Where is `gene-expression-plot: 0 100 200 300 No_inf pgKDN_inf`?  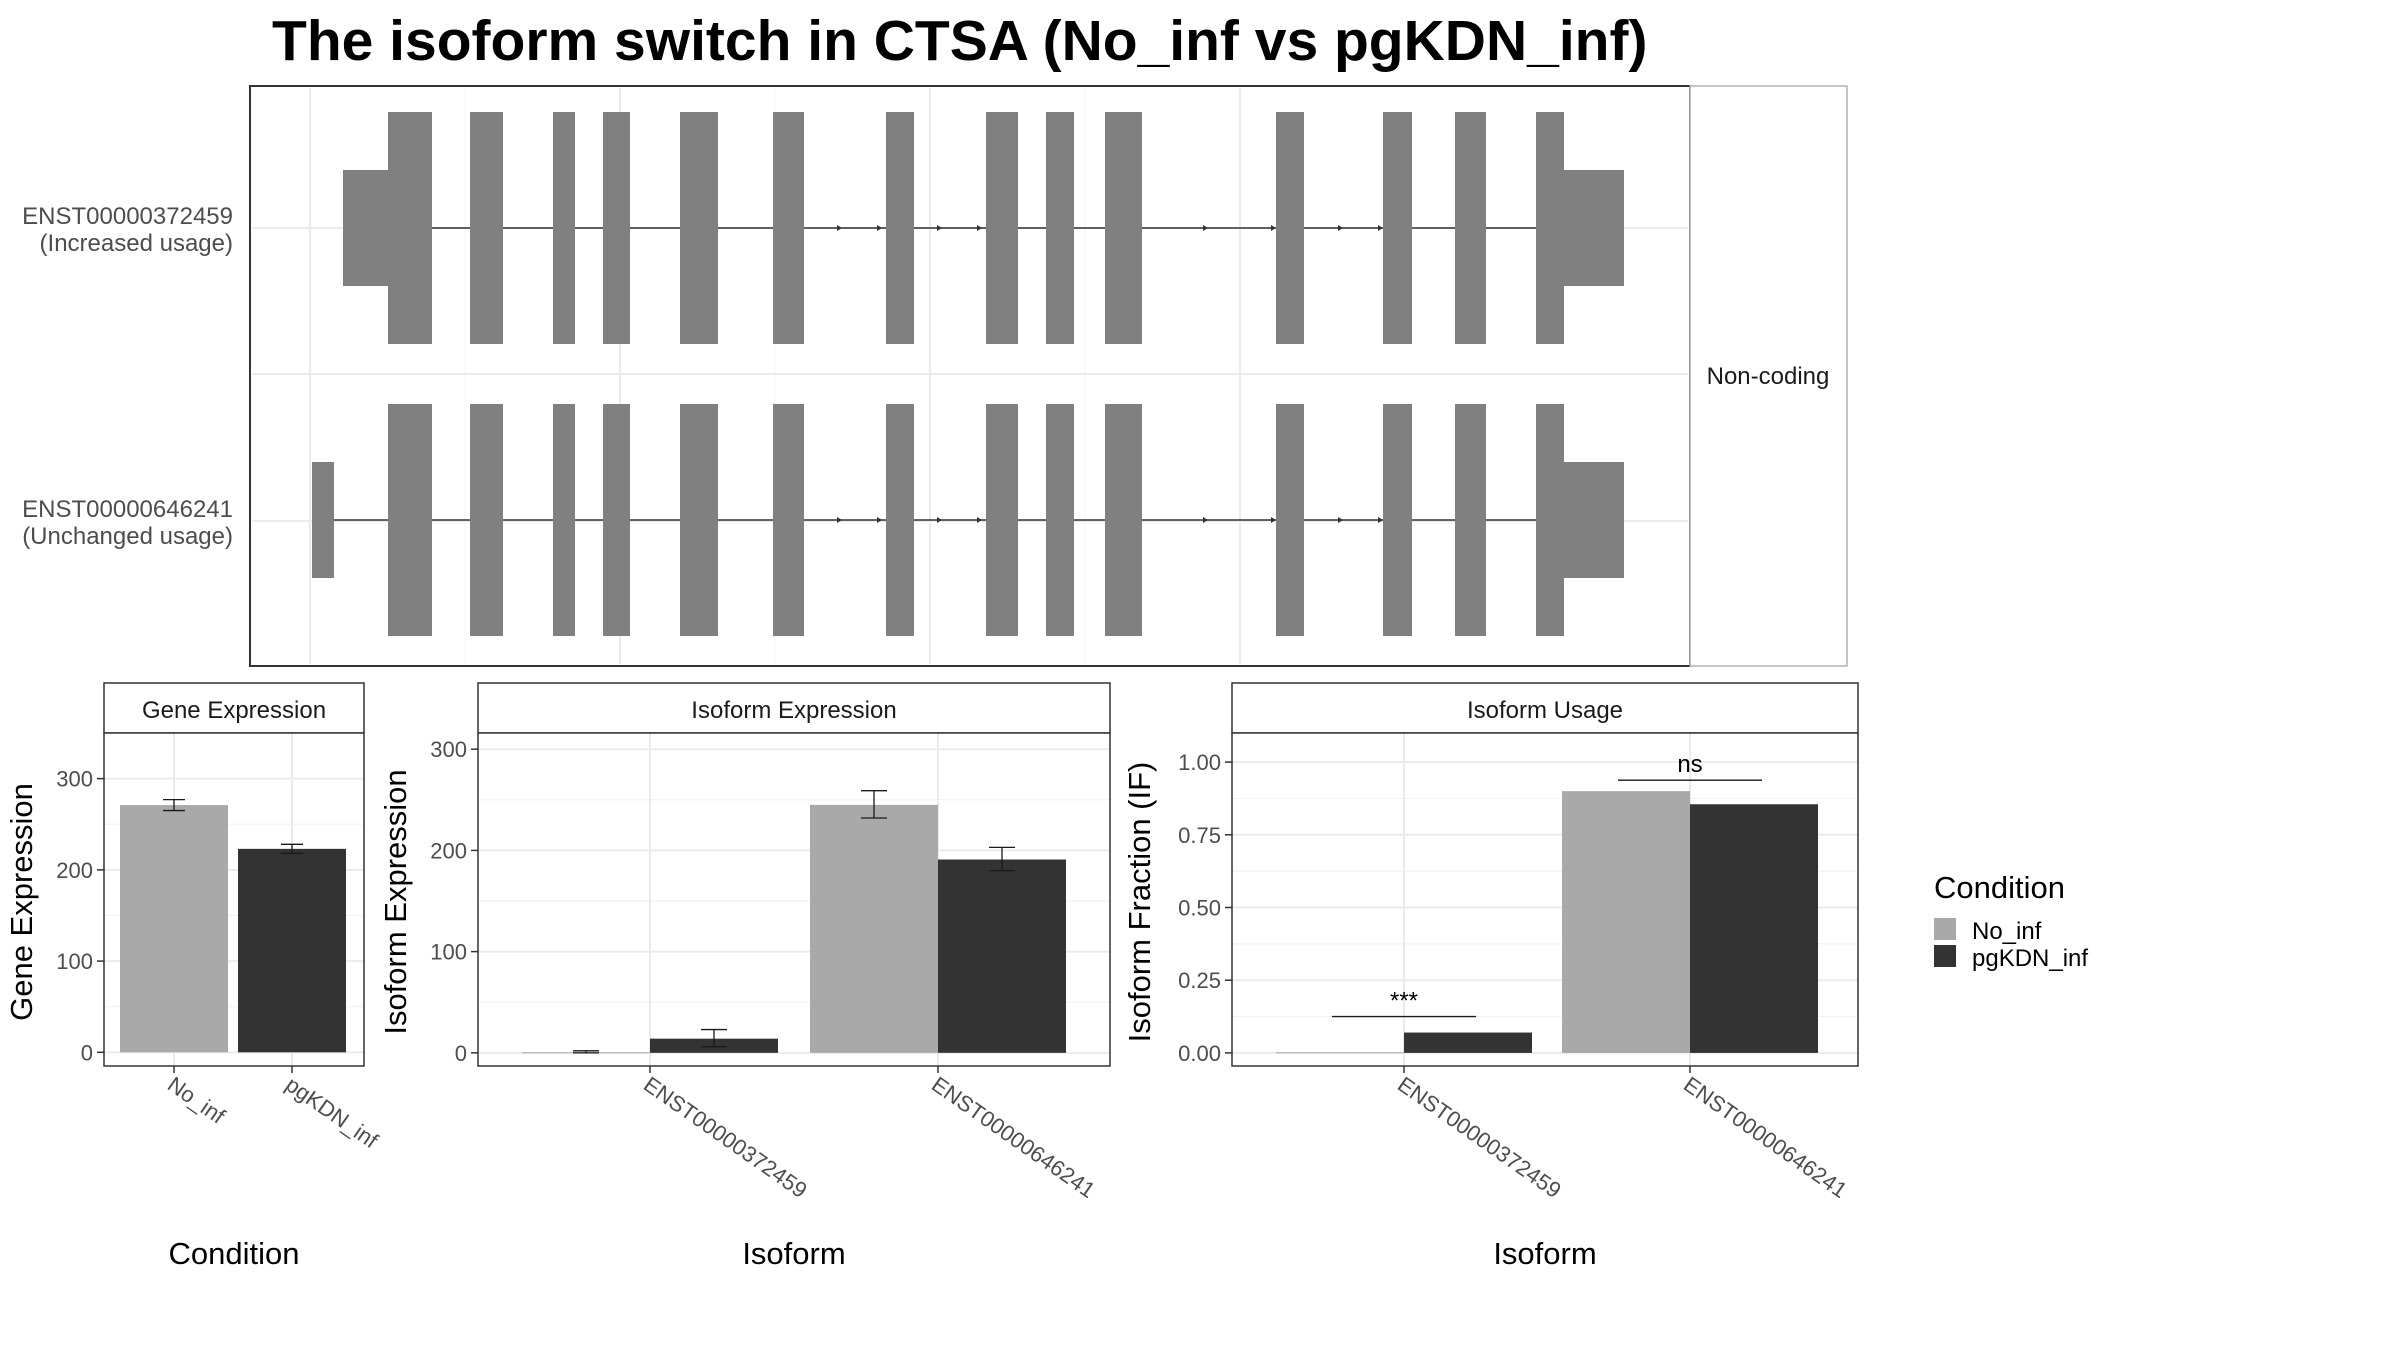
gene-expression-plot: 0 100 200 300 No_inf pgKDN_inf is located at coordinates (219, 943).